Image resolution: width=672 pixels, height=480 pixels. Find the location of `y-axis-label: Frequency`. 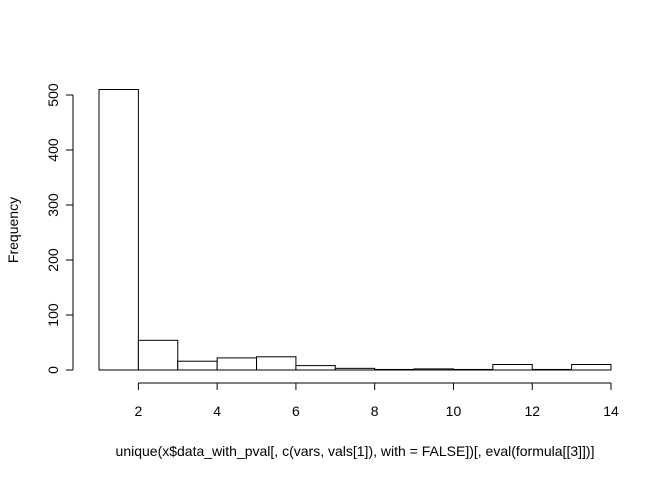

y-axis-label: Frequency is located at coordinates (13, 230).